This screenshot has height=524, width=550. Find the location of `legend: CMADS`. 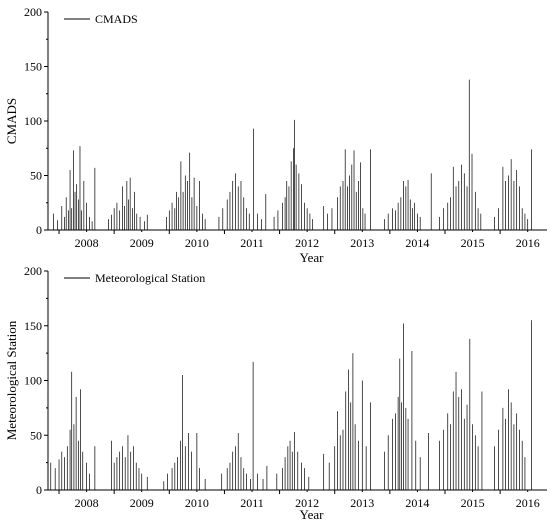

legend: CMADS is located at coordinates (101, 19).